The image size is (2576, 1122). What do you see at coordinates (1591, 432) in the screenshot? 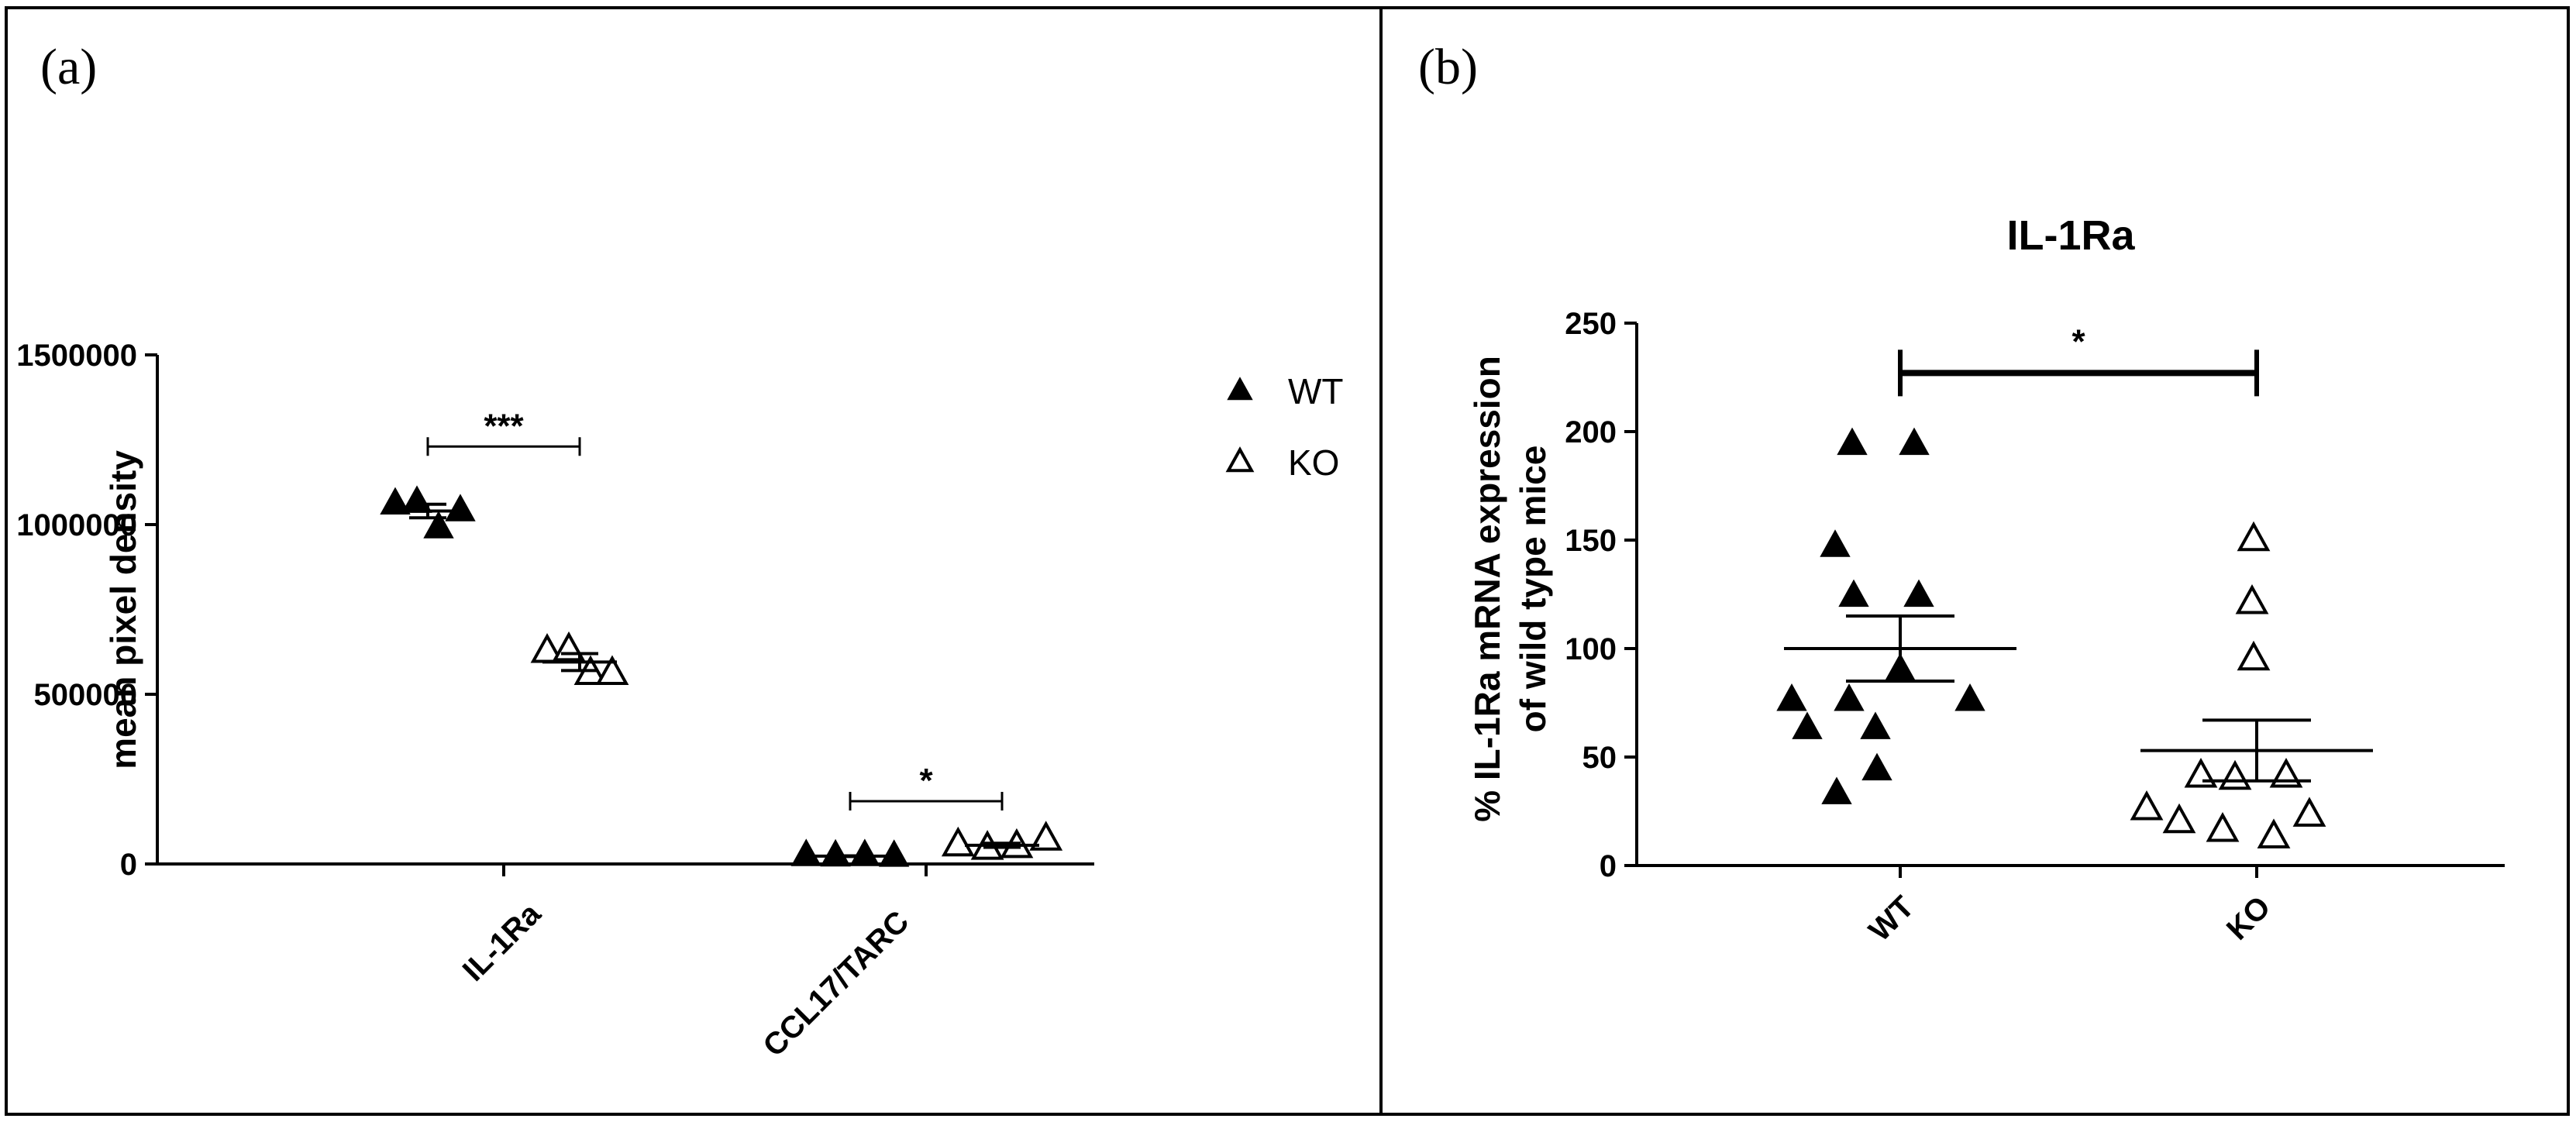
I see `y-tick-label: 200` at bounding box center [1591, 432].